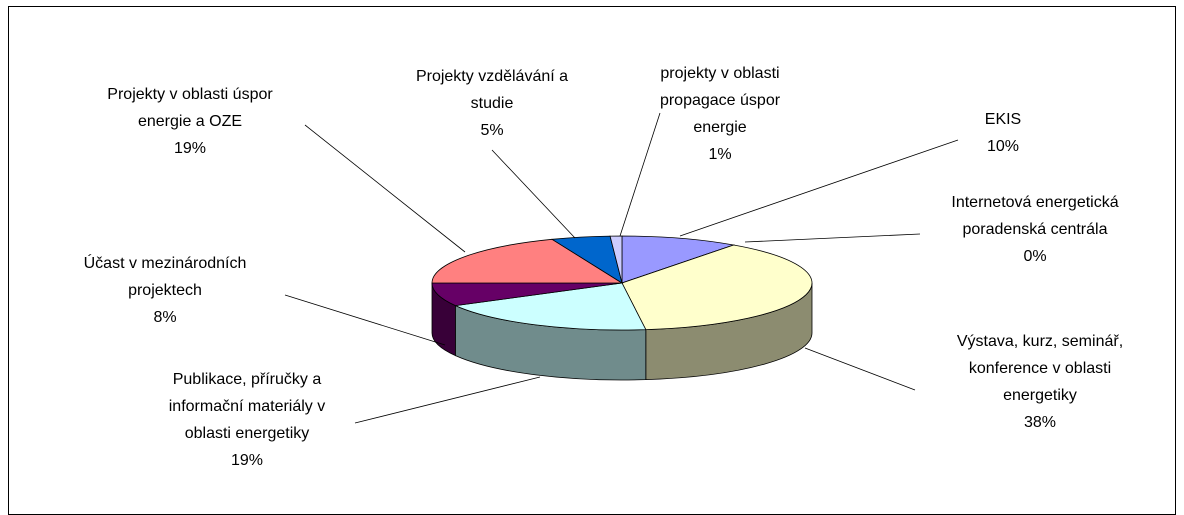 This screenshot has height=515, width=1184. What do you see at coordinates (190, 108) in the screenshot?
I see `slice-label: Projekty v oblasti úspor energie a OZE` at bounding box center [190, 108].